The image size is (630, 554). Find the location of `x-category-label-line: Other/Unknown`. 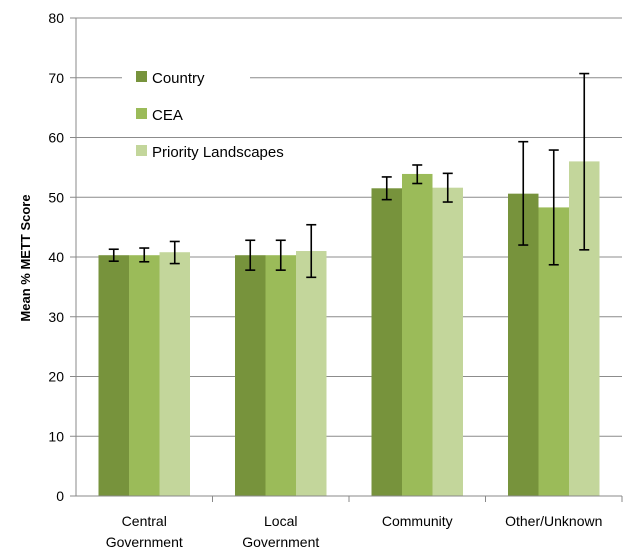

x-category-label-line: Other/Unknown is located at coordinates (553, 521).